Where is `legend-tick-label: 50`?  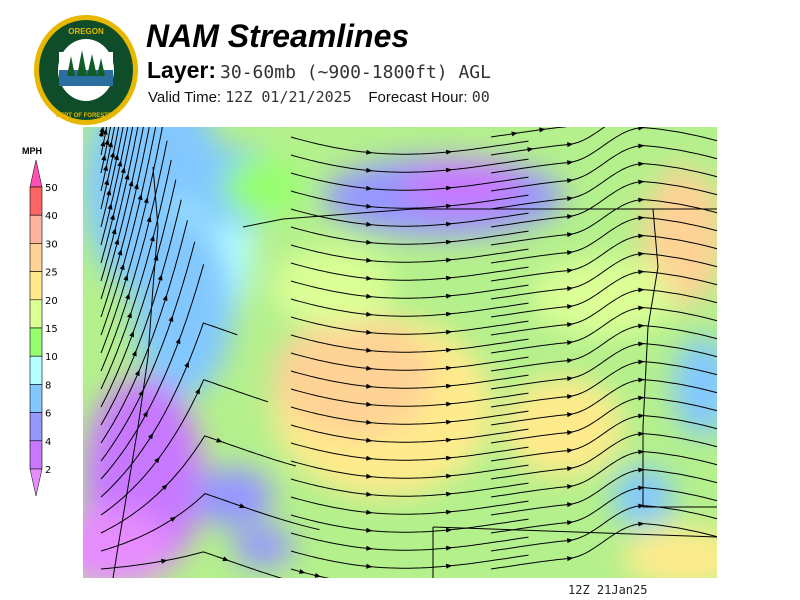 legend-tick-label: 50 is located at coordinates (51, 188).